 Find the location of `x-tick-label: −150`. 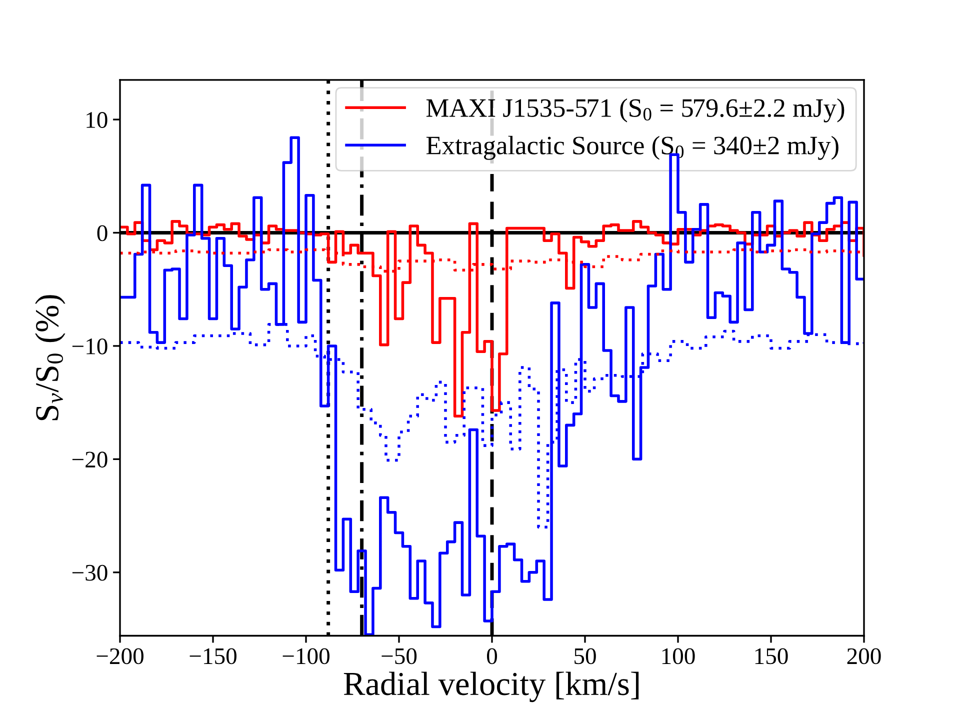

x-tick-label: −150 is located at coordinates (213, 656).